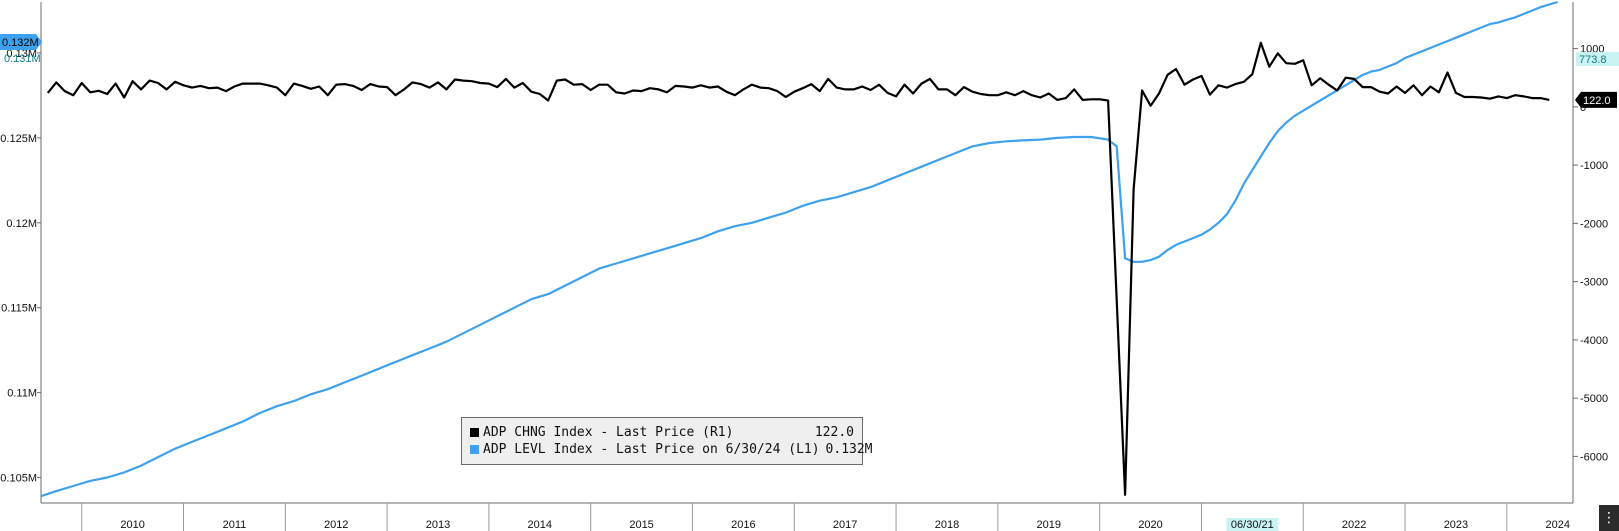  I want to click on left-axis-tick-label: 0.125M, so click(18, 139).